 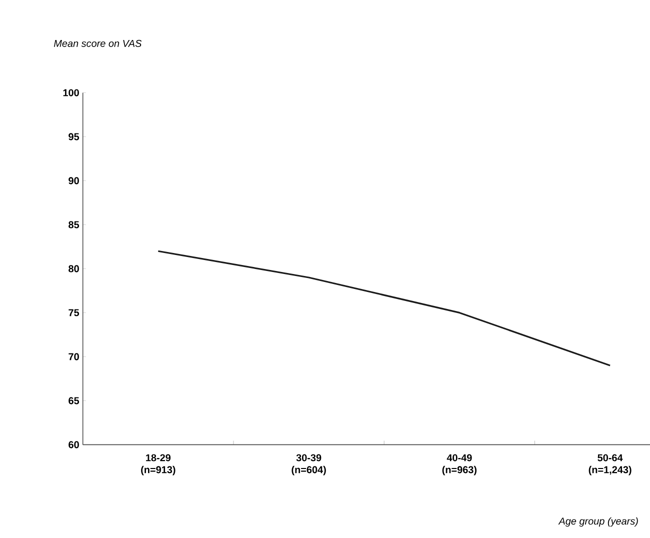 I want to click on y-tick-label: 80, so click(x=73, y=268).